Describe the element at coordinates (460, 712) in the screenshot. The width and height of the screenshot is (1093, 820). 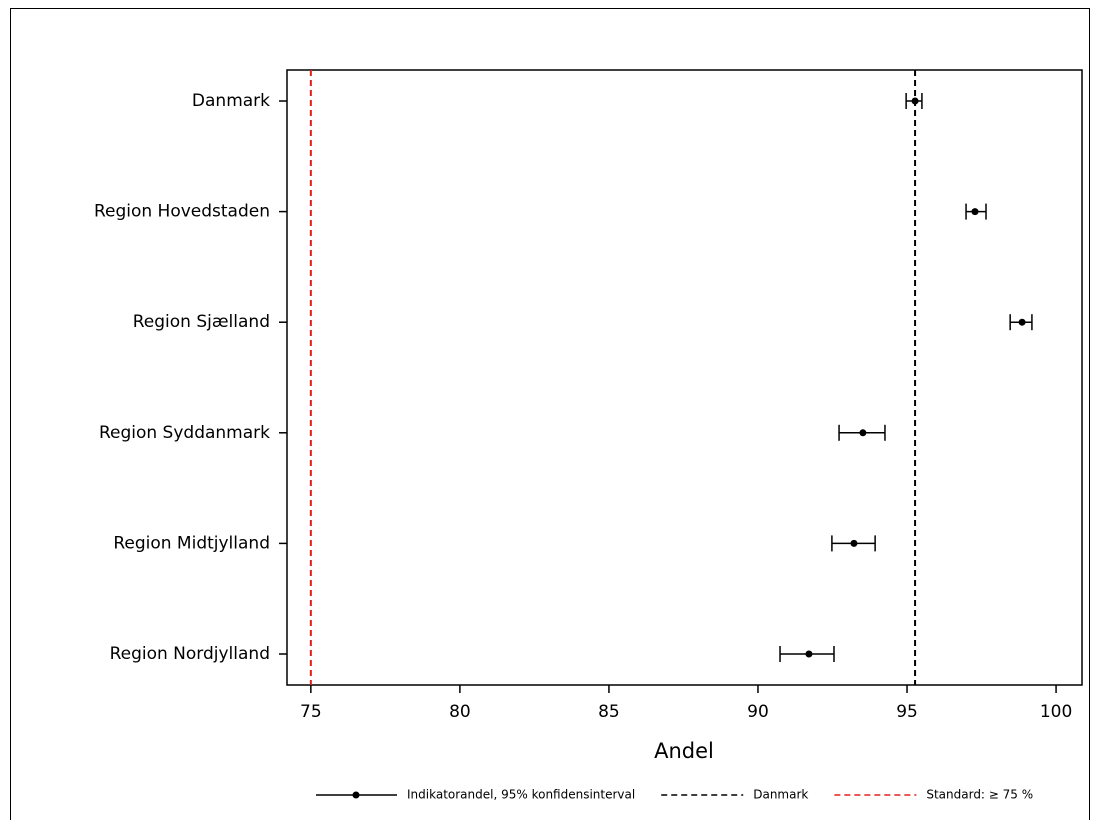
I see `x-tick-label: 80` at that location.